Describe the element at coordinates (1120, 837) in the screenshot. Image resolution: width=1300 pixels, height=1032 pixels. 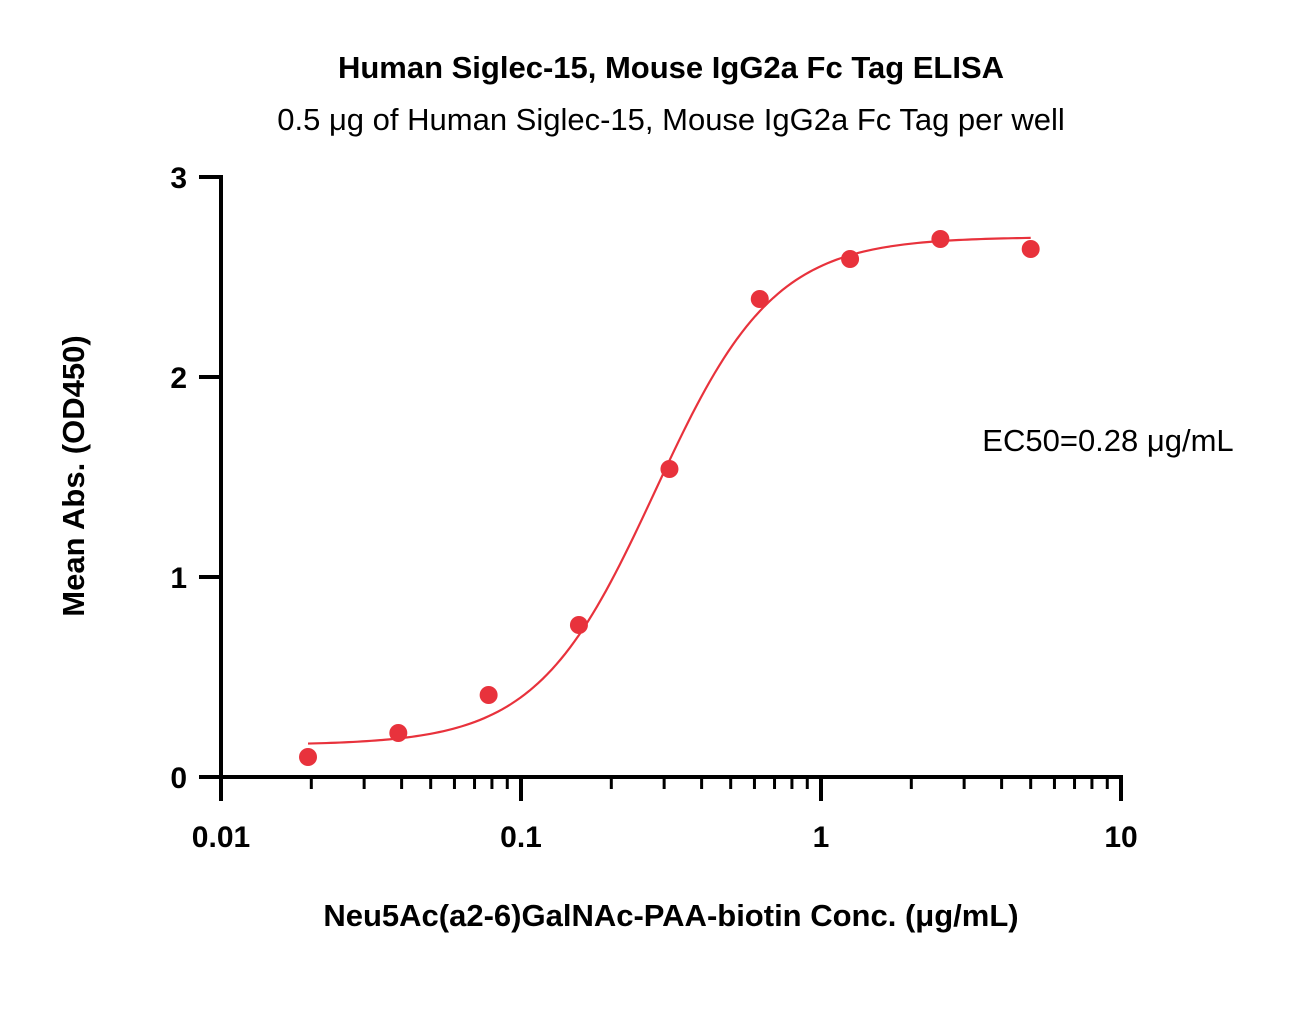
I see `x-tick-label: 10` at that location.